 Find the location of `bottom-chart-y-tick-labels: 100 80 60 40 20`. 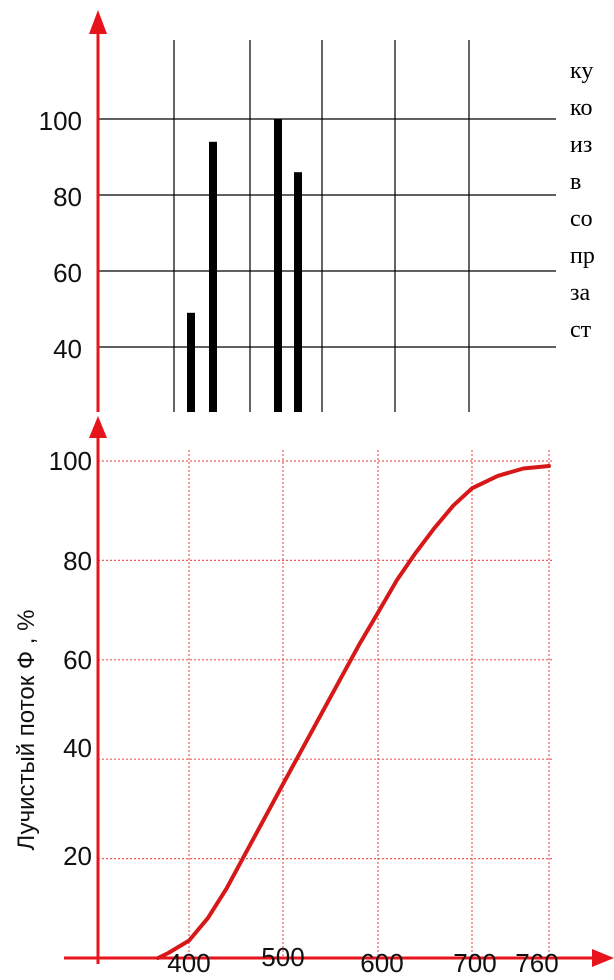

bottom-chart-y-tick-labels: 100 80 60 40 20 is located at coordinates (70, 658).